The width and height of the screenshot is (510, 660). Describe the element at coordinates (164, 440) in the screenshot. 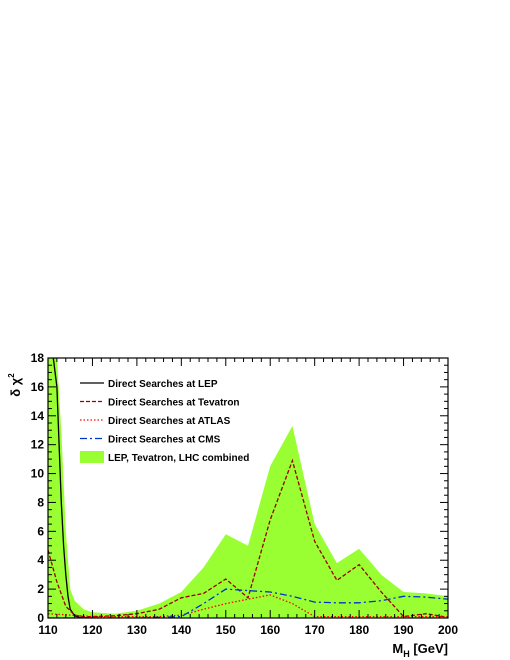

I see `legend-entry-label: Direct Searches at CMS` at that location.